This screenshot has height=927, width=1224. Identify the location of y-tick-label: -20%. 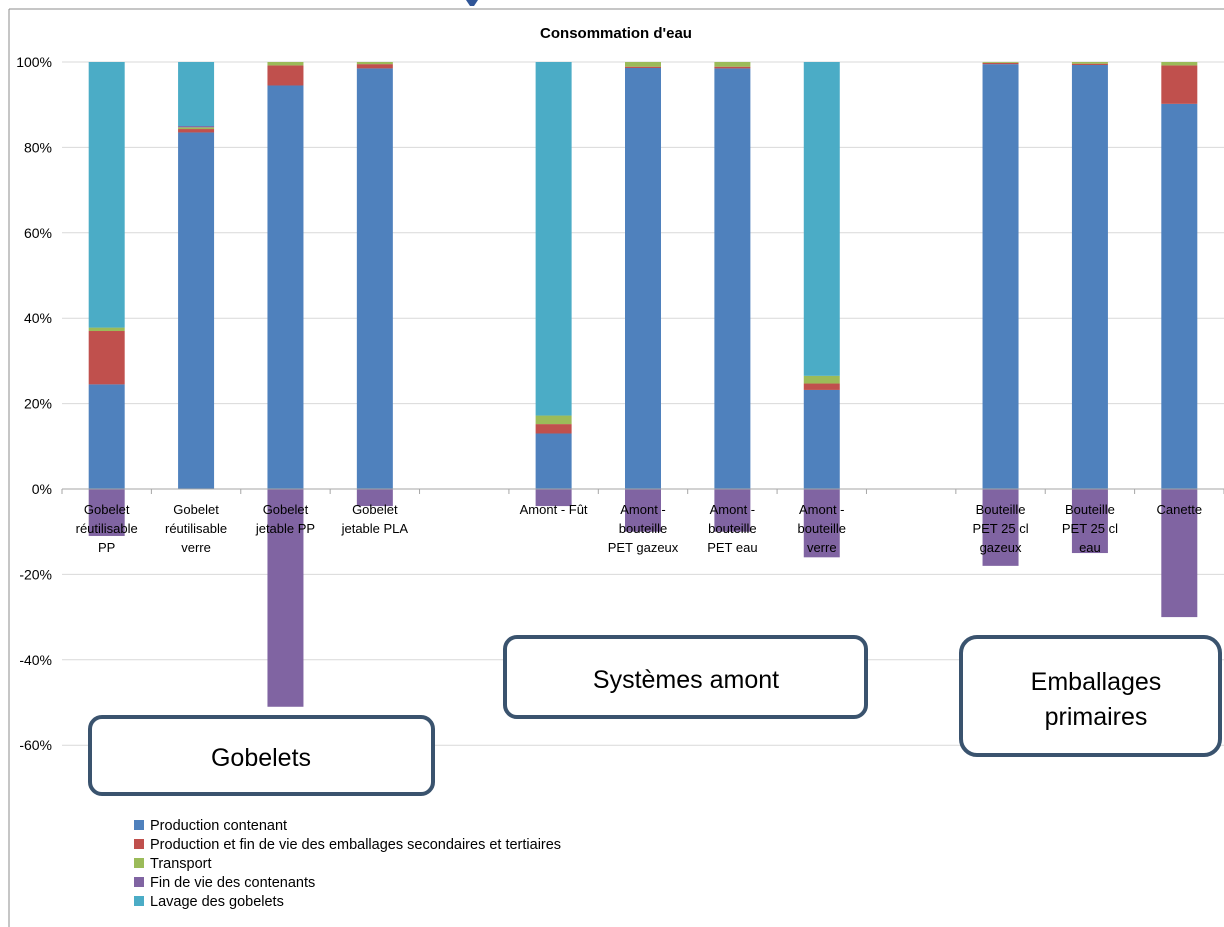
(35, 574).